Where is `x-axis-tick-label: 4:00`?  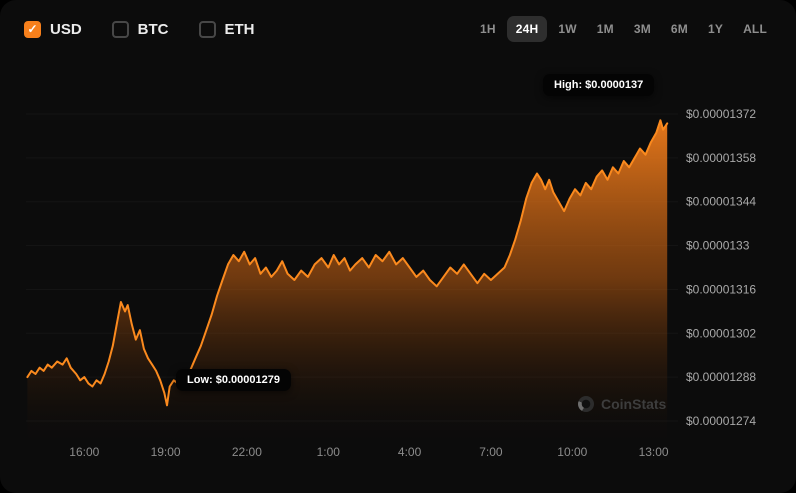 x-axis-tick-label: 4:00 is located at coordinates (410, 452).